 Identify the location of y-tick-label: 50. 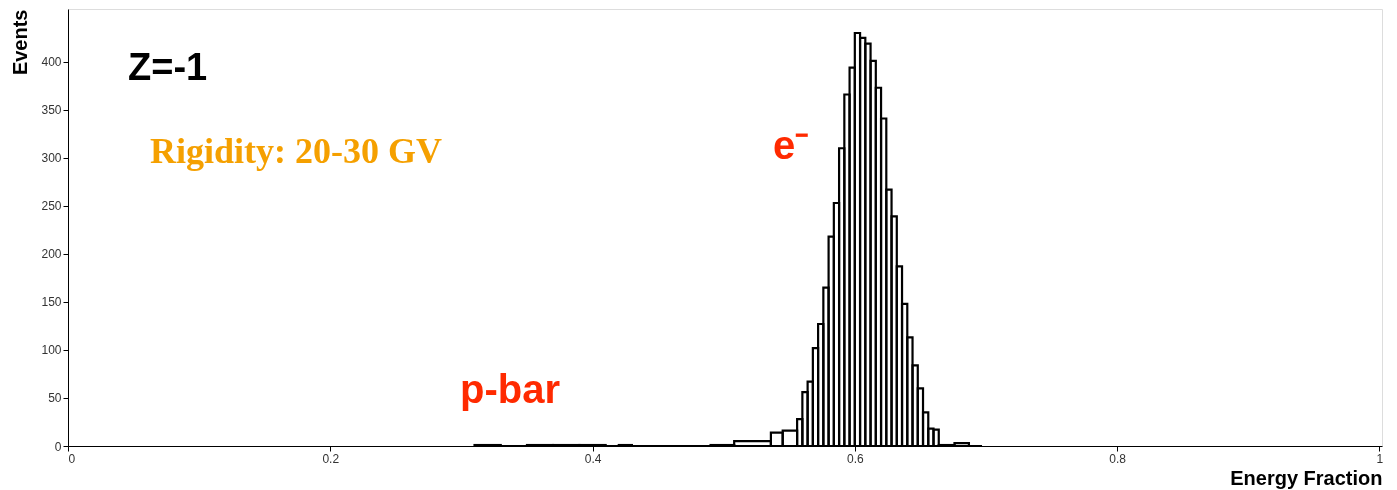
(55, 398).